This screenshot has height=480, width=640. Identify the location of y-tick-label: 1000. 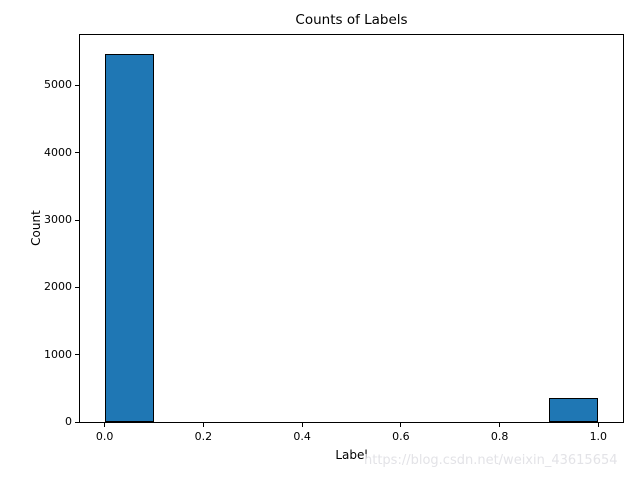
(58, 354).